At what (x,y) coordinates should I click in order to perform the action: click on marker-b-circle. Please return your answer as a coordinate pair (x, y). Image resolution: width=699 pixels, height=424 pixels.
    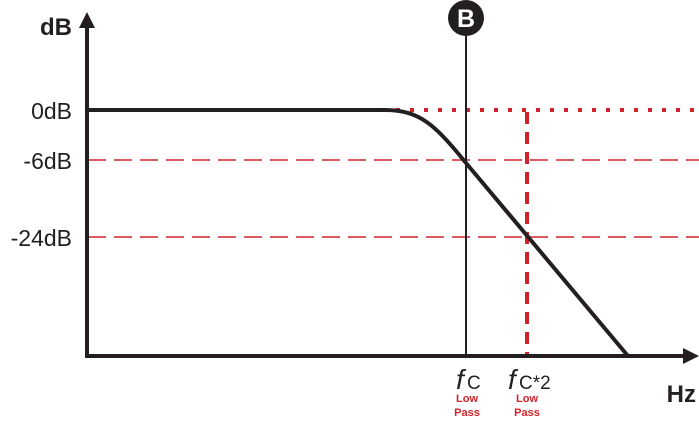
    Looking at the image, I should click on (466, 18).